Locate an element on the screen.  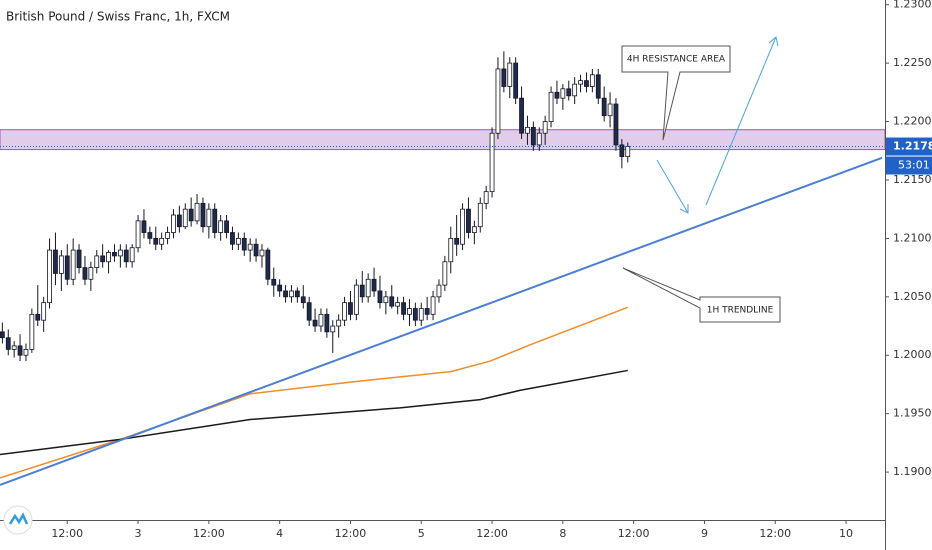
y-tick-label: 1.19500 is located at coordinates (912, 413).